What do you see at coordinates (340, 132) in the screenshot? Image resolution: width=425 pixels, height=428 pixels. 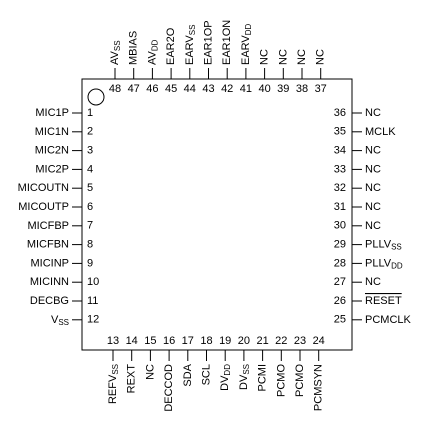 I see `pin-number: 35` at bounding box center [340, 132].